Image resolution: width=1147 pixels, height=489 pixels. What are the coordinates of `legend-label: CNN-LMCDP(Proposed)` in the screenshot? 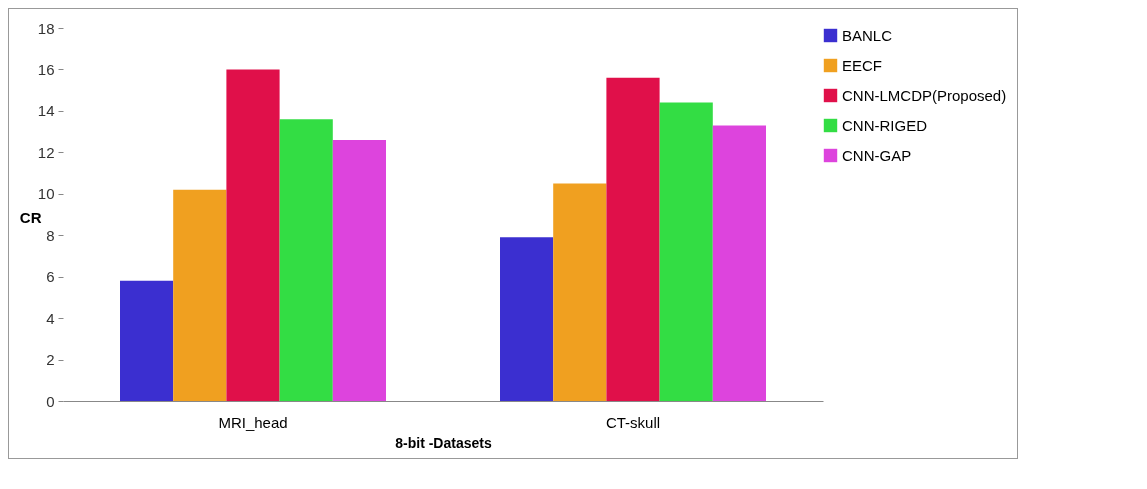 It's located at (924, 95).